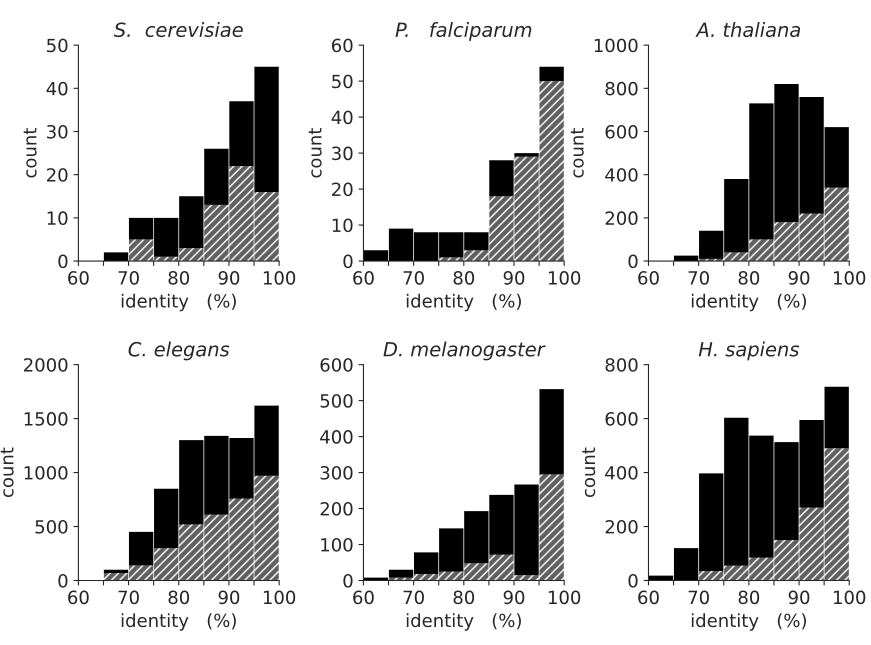 The image size is (871, 645). What do you see at coordinates (337, 545) in the screenshot?
I see `y-tick-label: 100` at bounding box center [337, 545].